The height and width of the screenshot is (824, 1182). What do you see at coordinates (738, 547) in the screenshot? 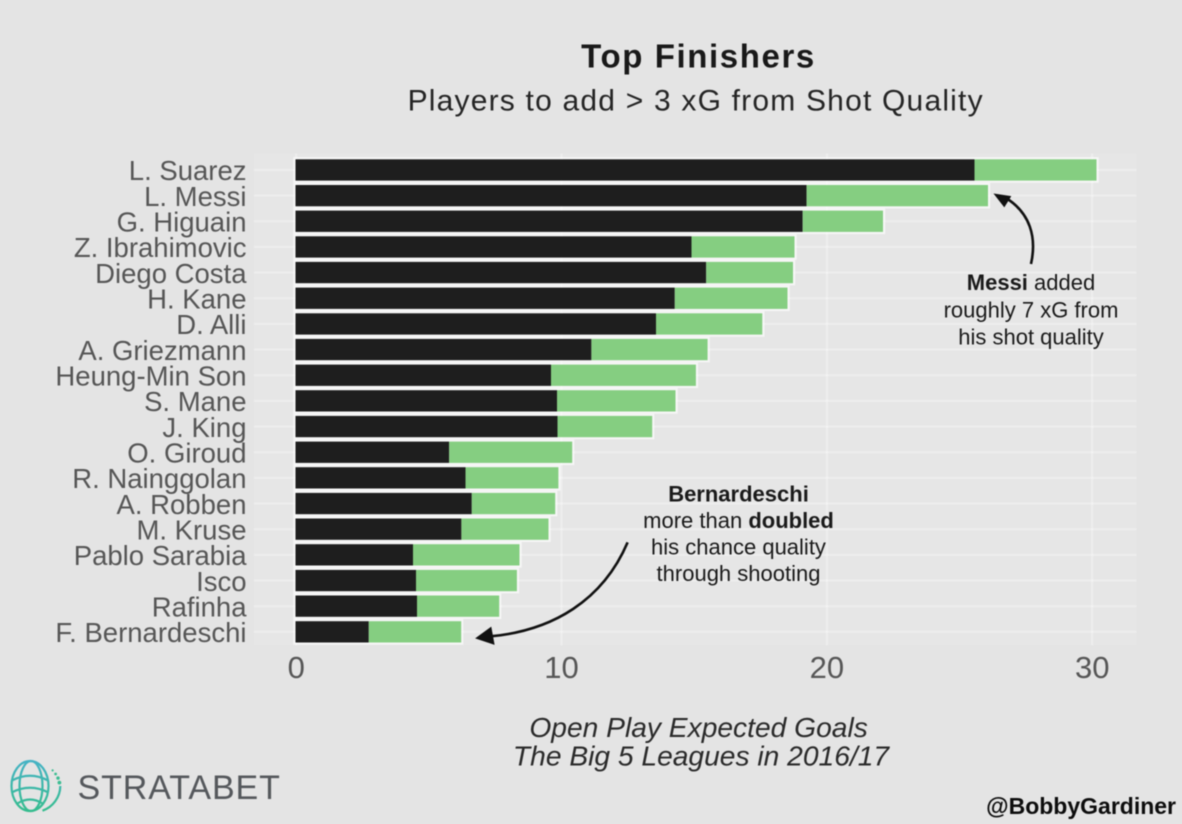
I see `svg-text: his chance quality` at bounding box center [738, 547].